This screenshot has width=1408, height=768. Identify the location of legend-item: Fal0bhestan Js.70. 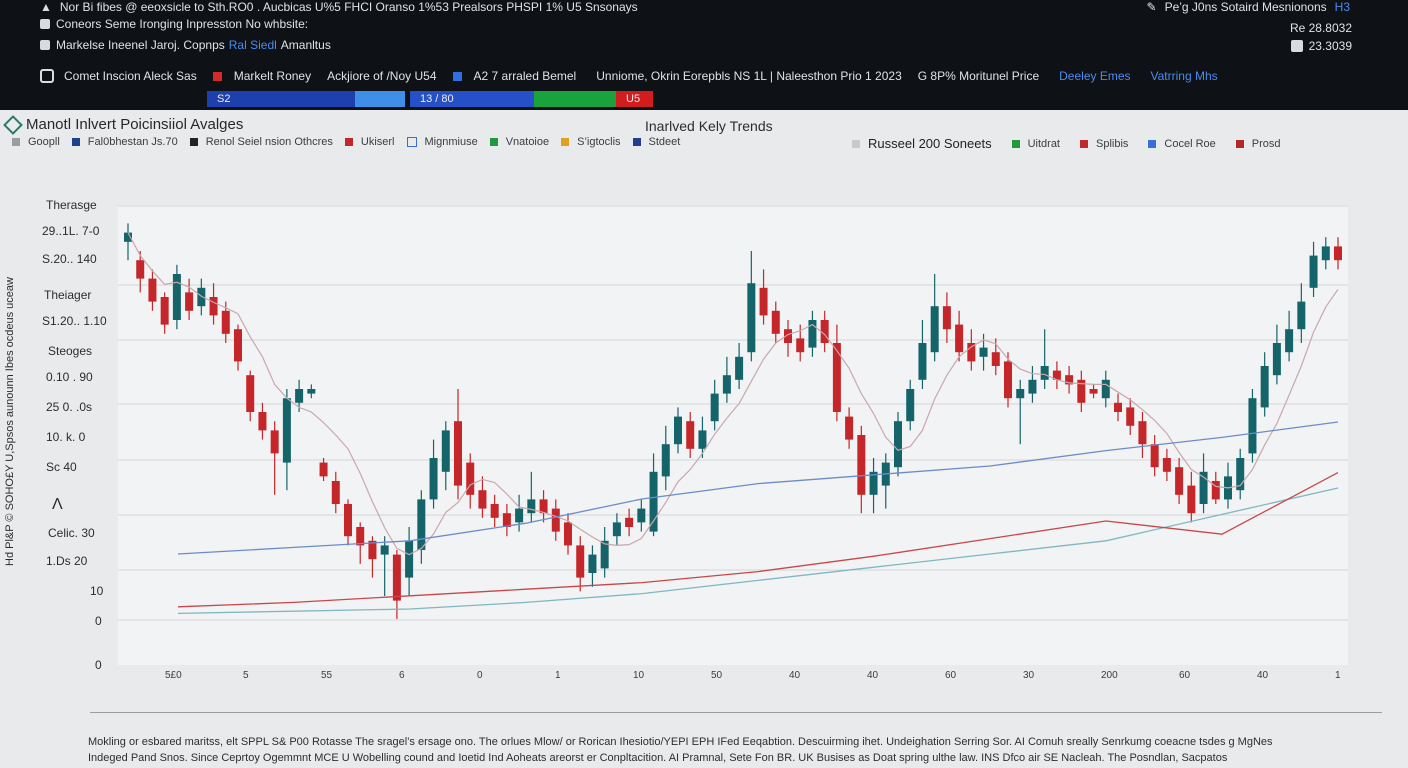
(132, 142).